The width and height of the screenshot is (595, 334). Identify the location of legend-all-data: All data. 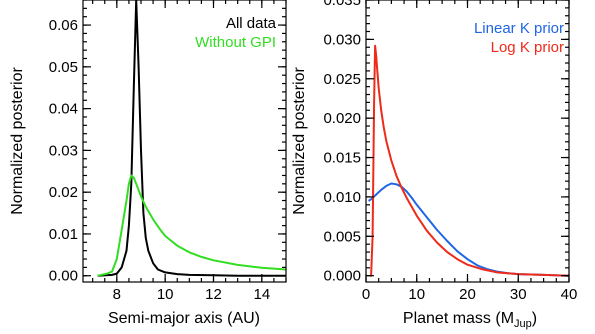
(251, 23).